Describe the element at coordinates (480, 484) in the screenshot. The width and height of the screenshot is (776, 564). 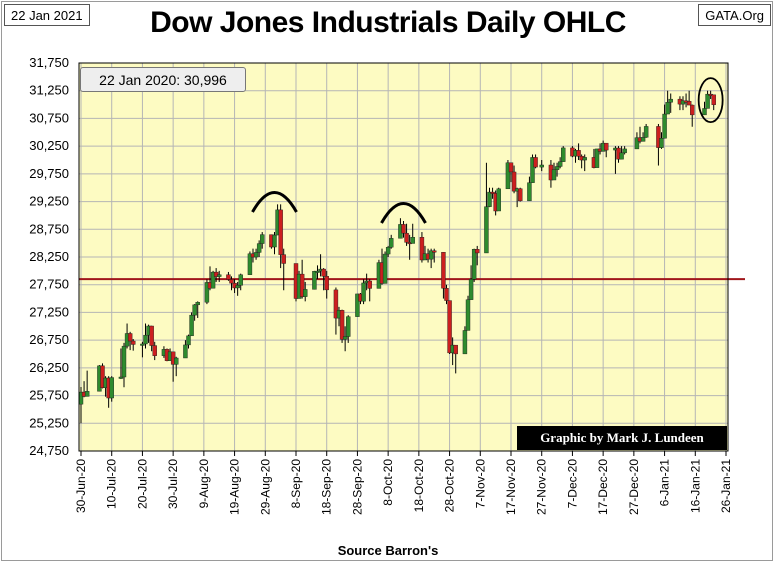
I see `x-tick-label: 7-Nov-20` at that location.